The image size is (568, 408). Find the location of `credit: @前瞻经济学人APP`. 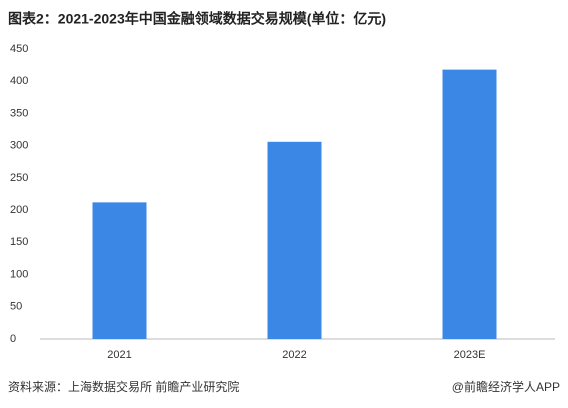

credit: @前瞻经济学人APP is located at coordinates (506, 386).